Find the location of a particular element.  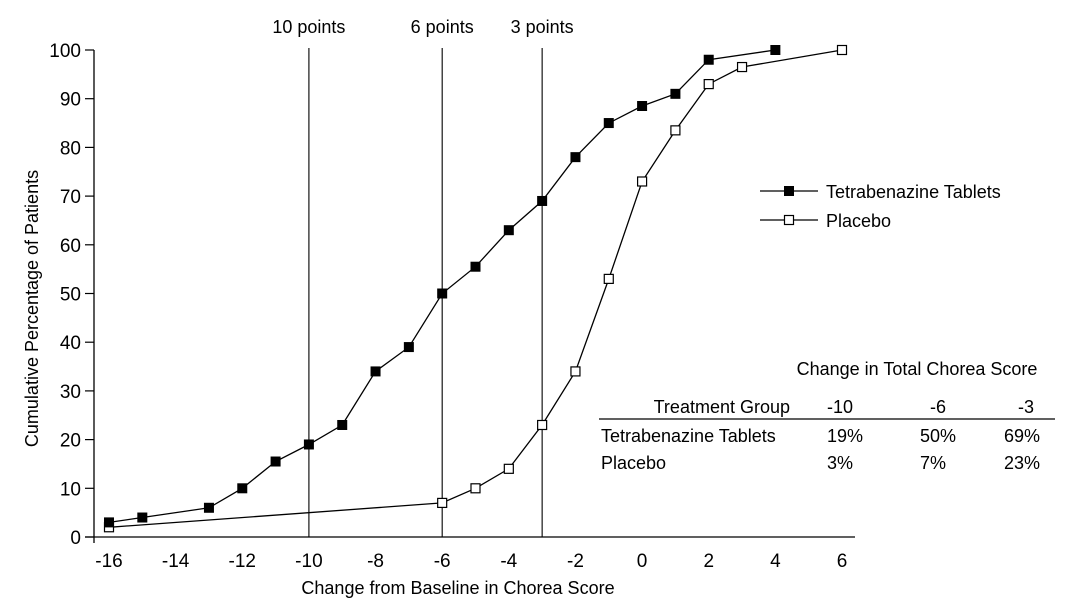

table-cell-group: Placebo is located at coordinates (633, 463).